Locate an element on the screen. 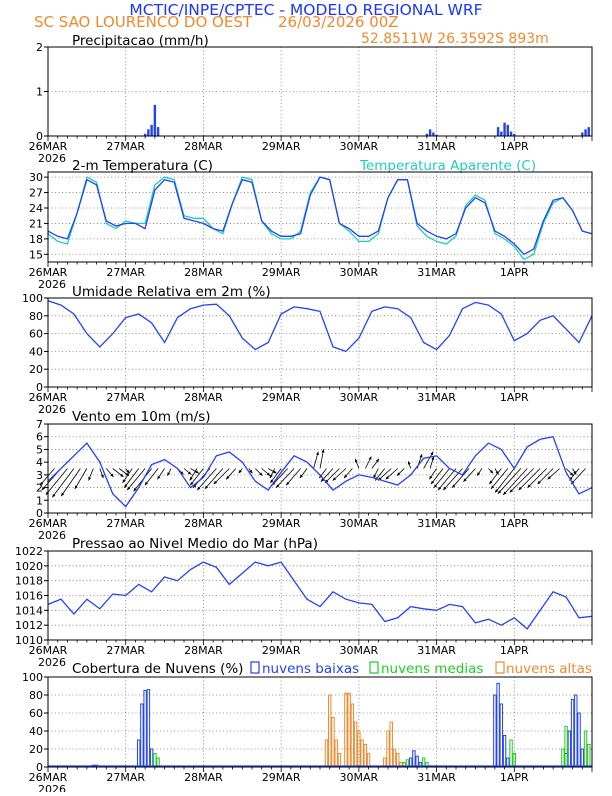 The image size is (612, 796). wind-xtick-label: 26MAR is located at coordinates (48, 523).